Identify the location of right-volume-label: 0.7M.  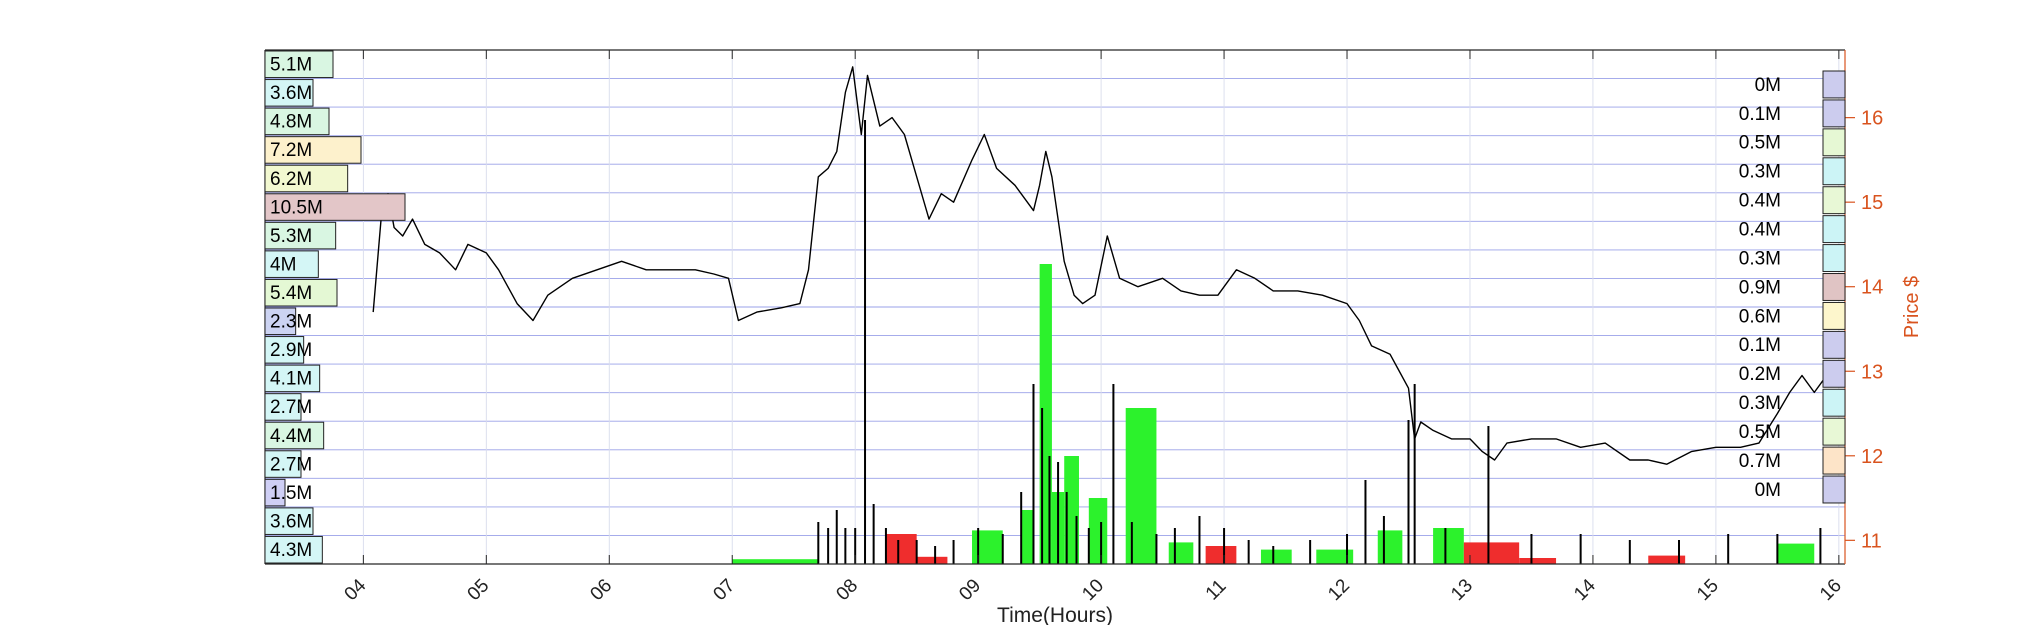
(1760, 461).